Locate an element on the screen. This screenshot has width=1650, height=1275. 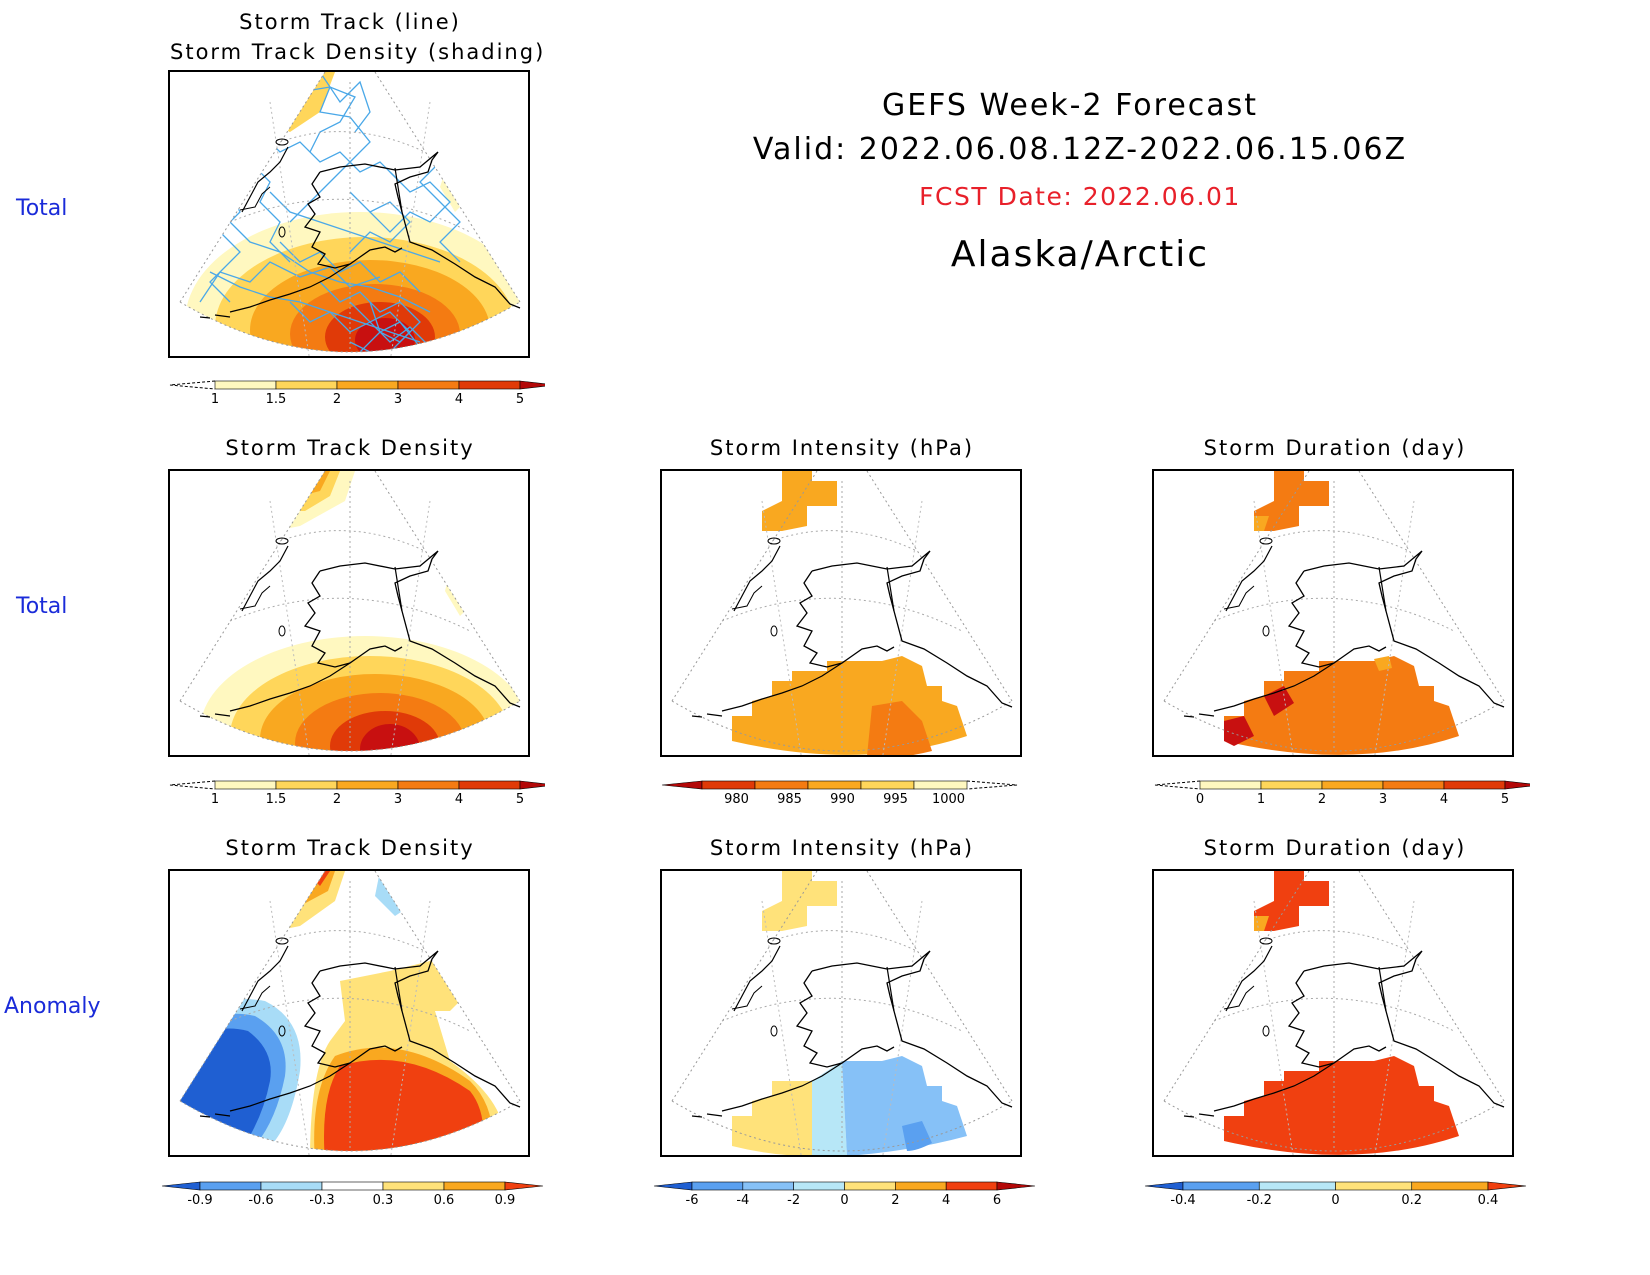
storm-track-lines is located at coordinates (330, 212).